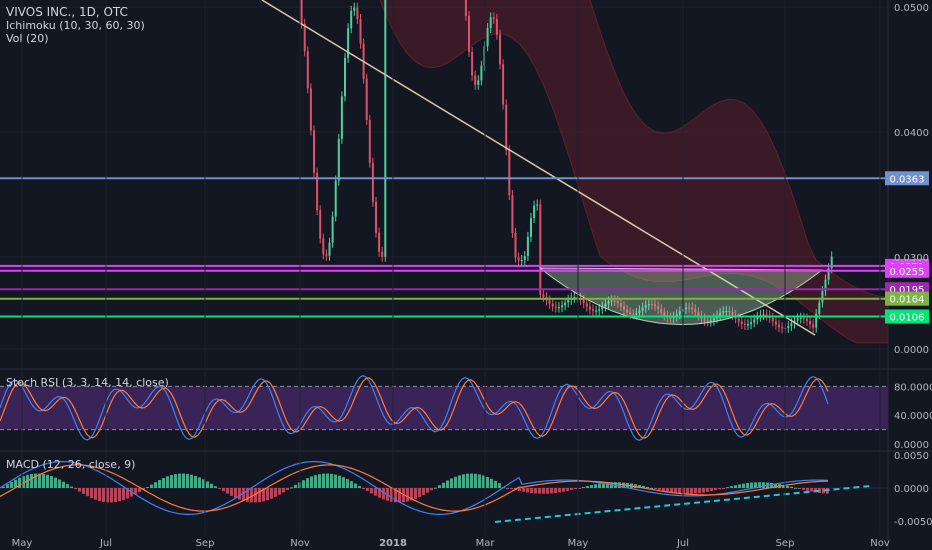  Describe the element at coordinates (87, 382) in the screenshot. I see `stoch-rsi-label: Stoch RSI (3, 3, 14, 14, close)` at that location.